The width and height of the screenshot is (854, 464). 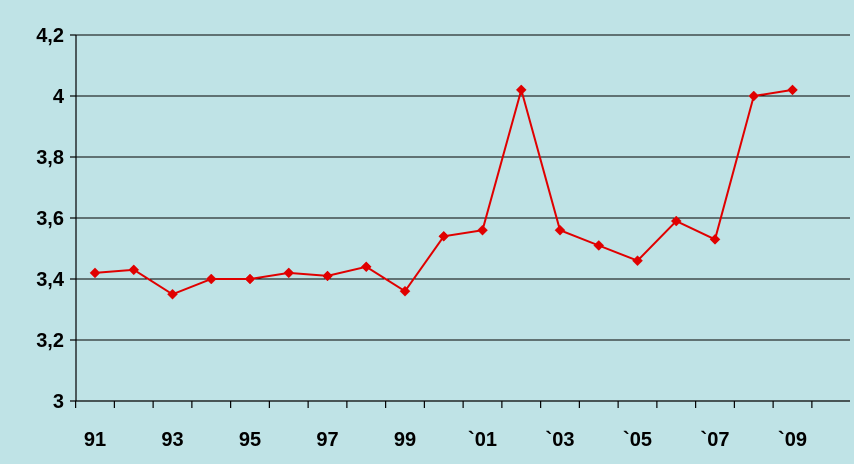 I want to click on x-tick-label: `05, so click(x=637, y=440).